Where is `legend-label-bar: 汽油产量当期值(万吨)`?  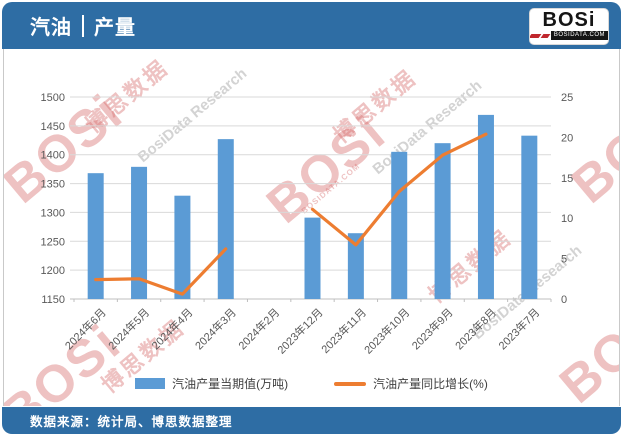 legend-label-bar: 汽油产量当期值(万吨) is located at coordinates (230, 384).